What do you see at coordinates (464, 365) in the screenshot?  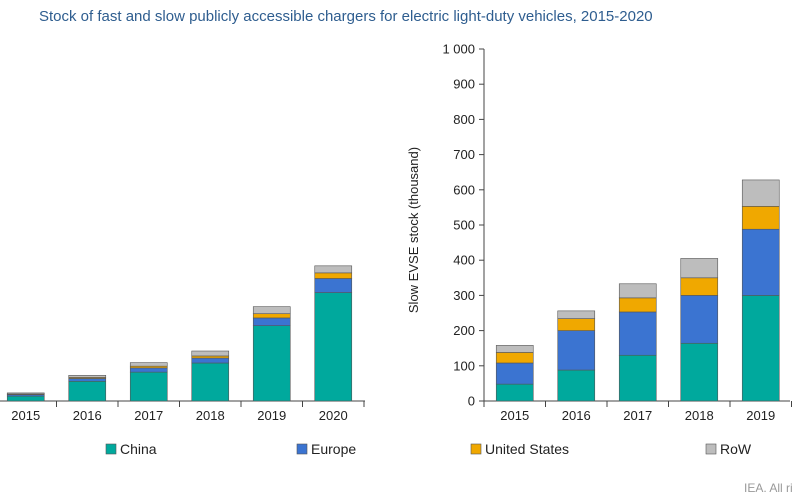 I see `y-tick-label: 100` at bounding box center [464, 365].